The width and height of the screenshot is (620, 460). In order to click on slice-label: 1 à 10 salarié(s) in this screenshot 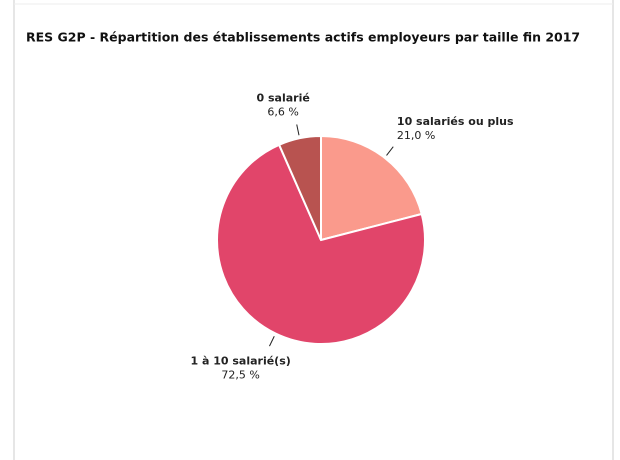, I will do `click(240, 361)`.